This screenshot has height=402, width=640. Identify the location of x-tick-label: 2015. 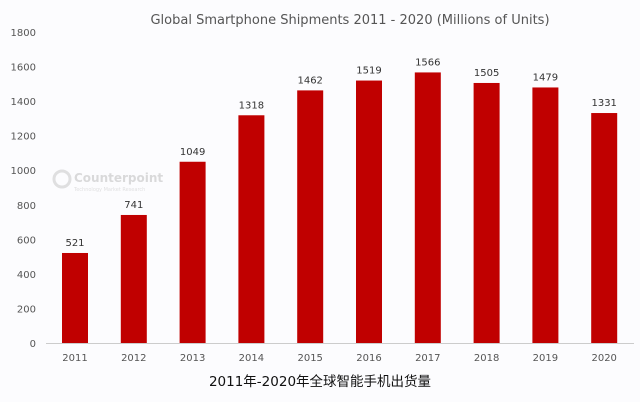
(309, 358).